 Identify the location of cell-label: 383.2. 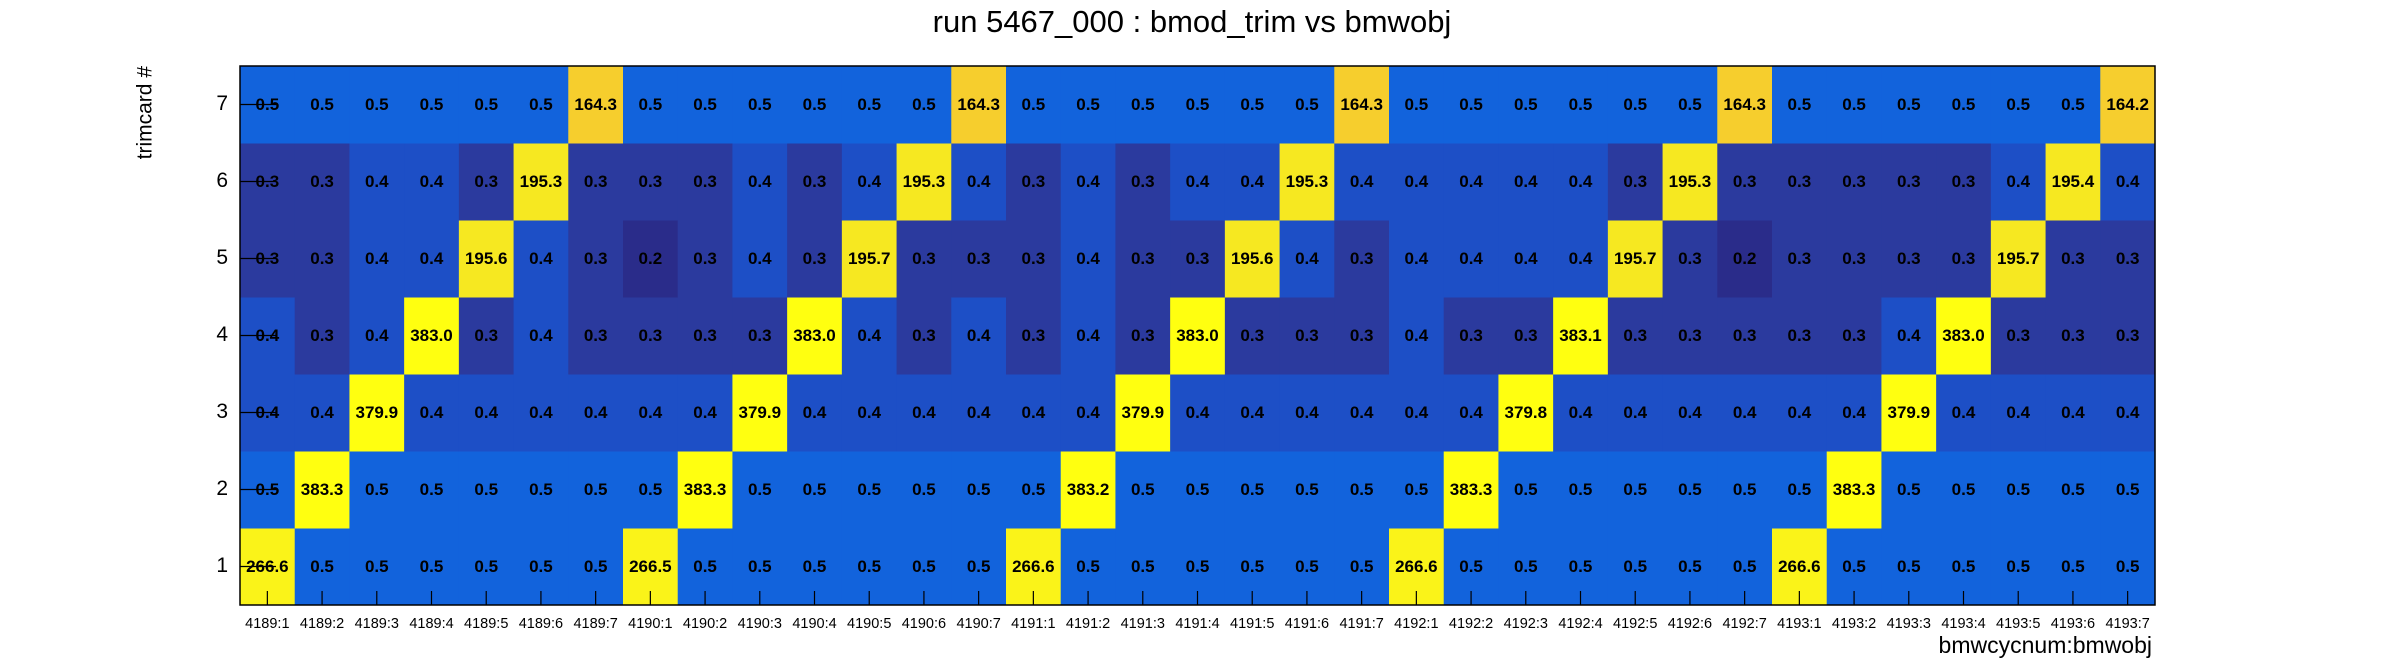
(1088, 489).